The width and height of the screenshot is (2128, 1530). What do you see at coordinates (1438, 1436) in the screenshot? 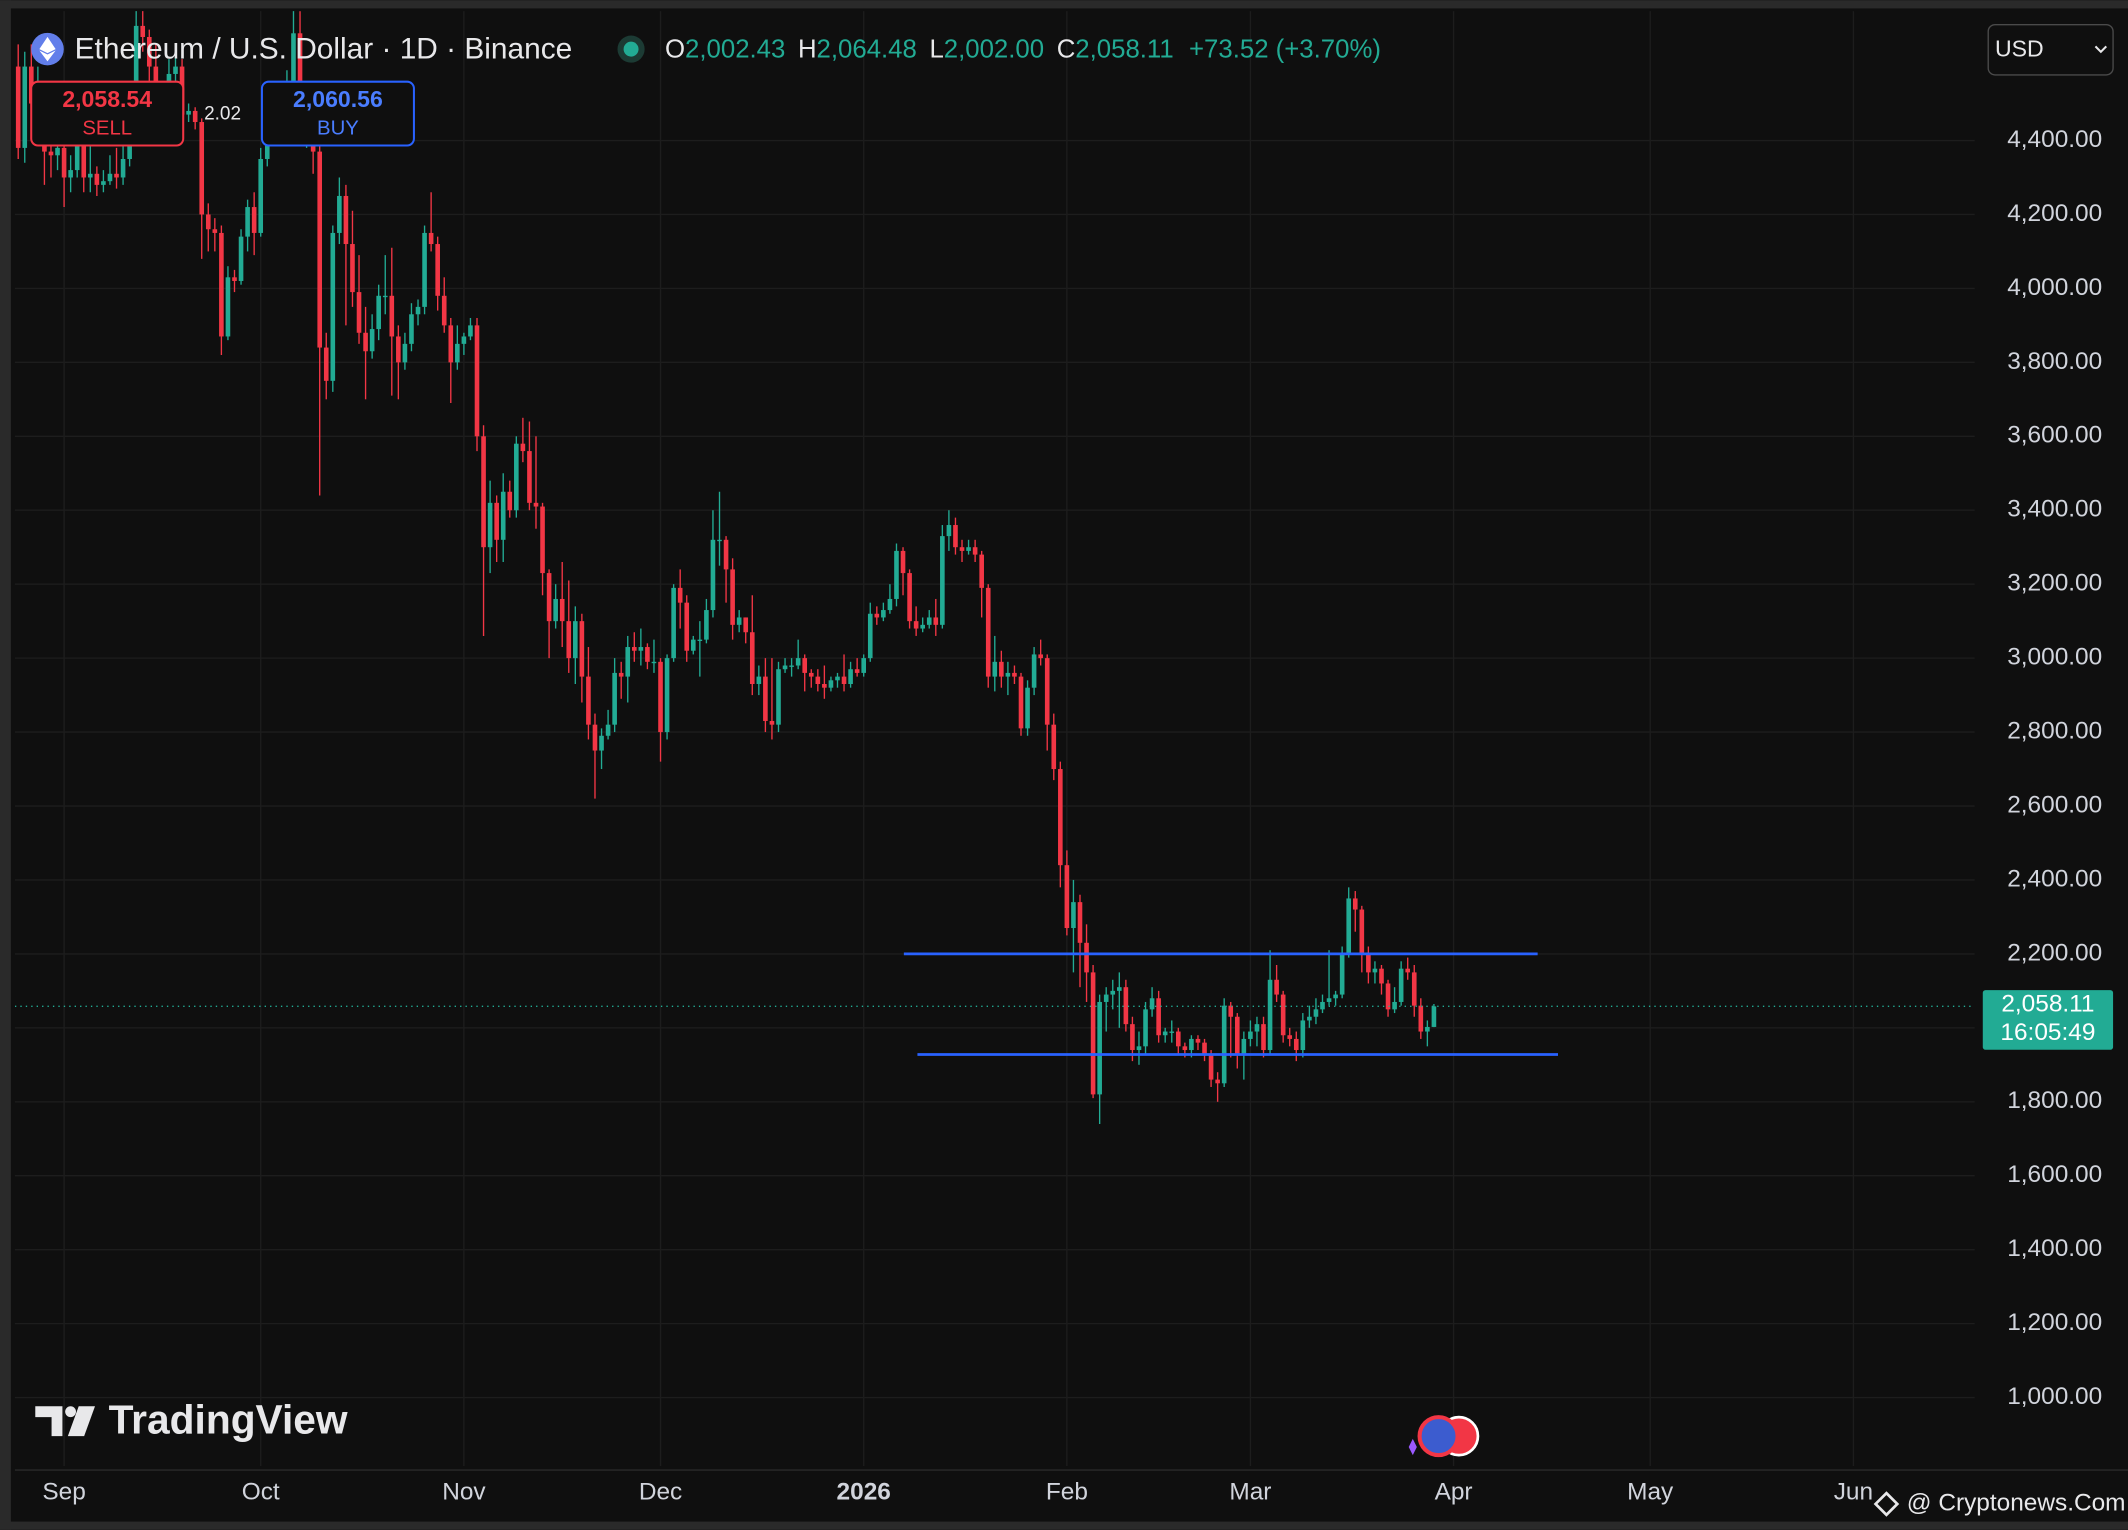
I see `event-icon` at bounding box center [1438, 1436].